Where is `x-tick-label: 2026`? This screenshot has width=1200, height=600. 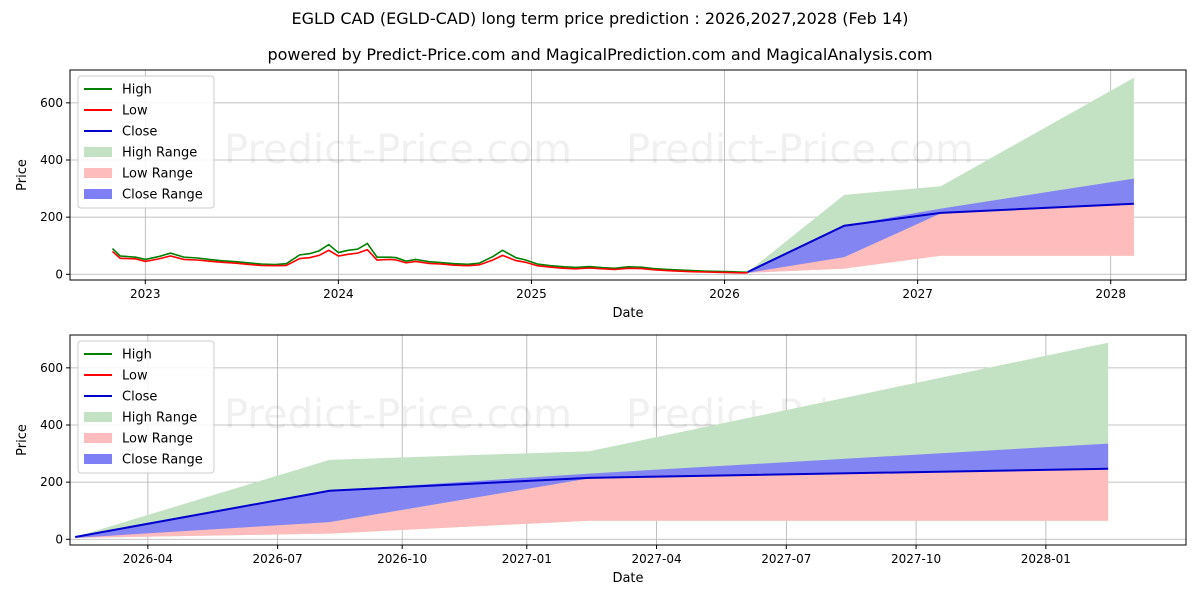
x-tick-label: 2026 is located at coordinates (724, 294).